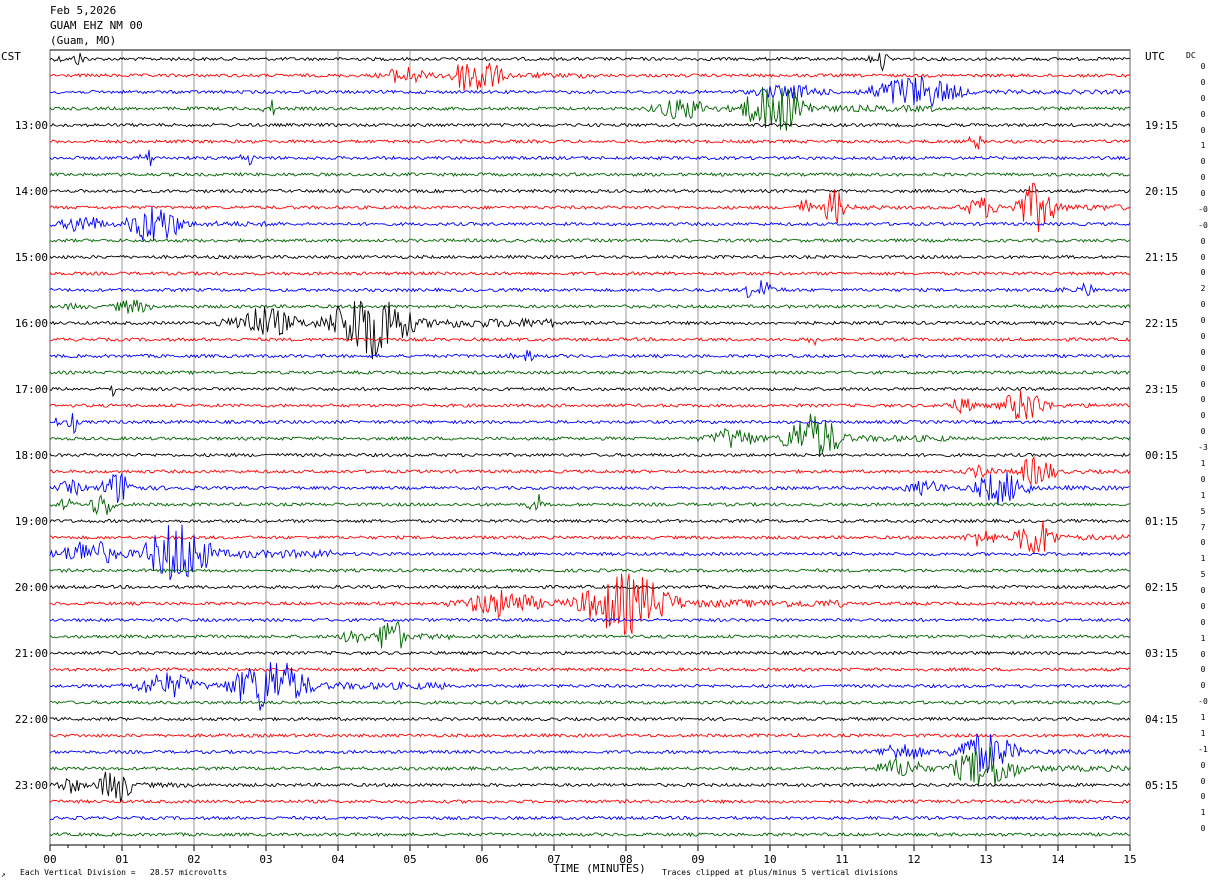  What do you see at coordinates (482, 859) in the screenshot?
I see `x-tick-label: 06` at bounding box center [482, 859].